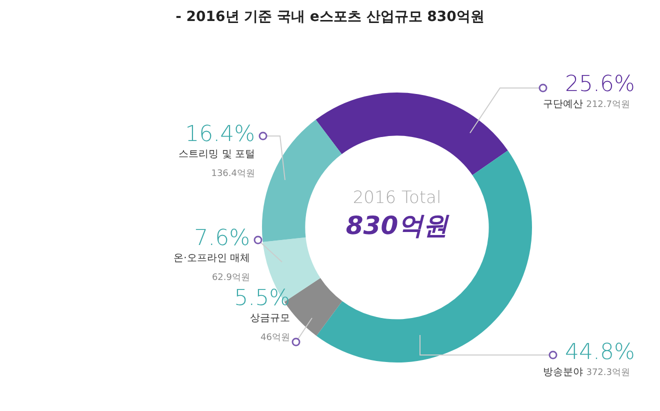  I want to click on slice-label: 상금규모, so click(270, 318).